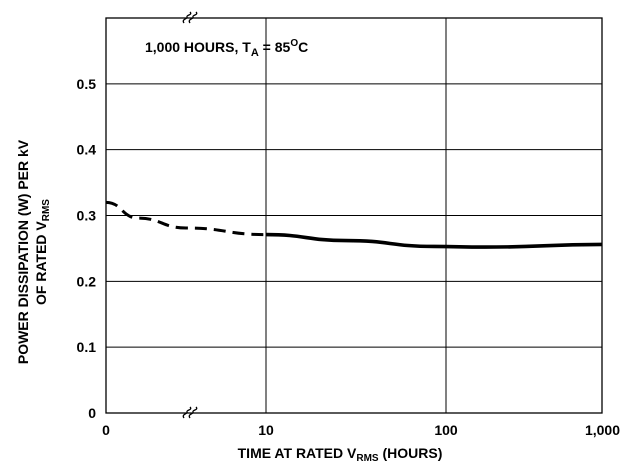  Describe the element at coordinates (266, 430) in the screenshot. I see `x-tick-label: 10` at that location.